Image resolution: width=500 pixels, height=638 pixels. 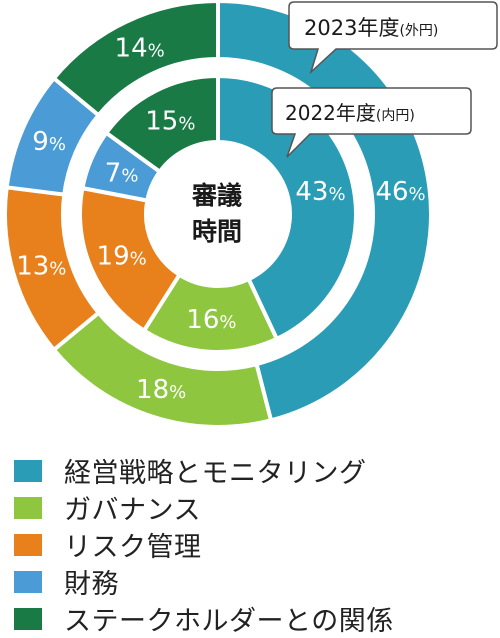 What do you see at coordinates (28, 581) in the screenshot?
I see `legend-swatch-finance` at bounding box center [28, 581].